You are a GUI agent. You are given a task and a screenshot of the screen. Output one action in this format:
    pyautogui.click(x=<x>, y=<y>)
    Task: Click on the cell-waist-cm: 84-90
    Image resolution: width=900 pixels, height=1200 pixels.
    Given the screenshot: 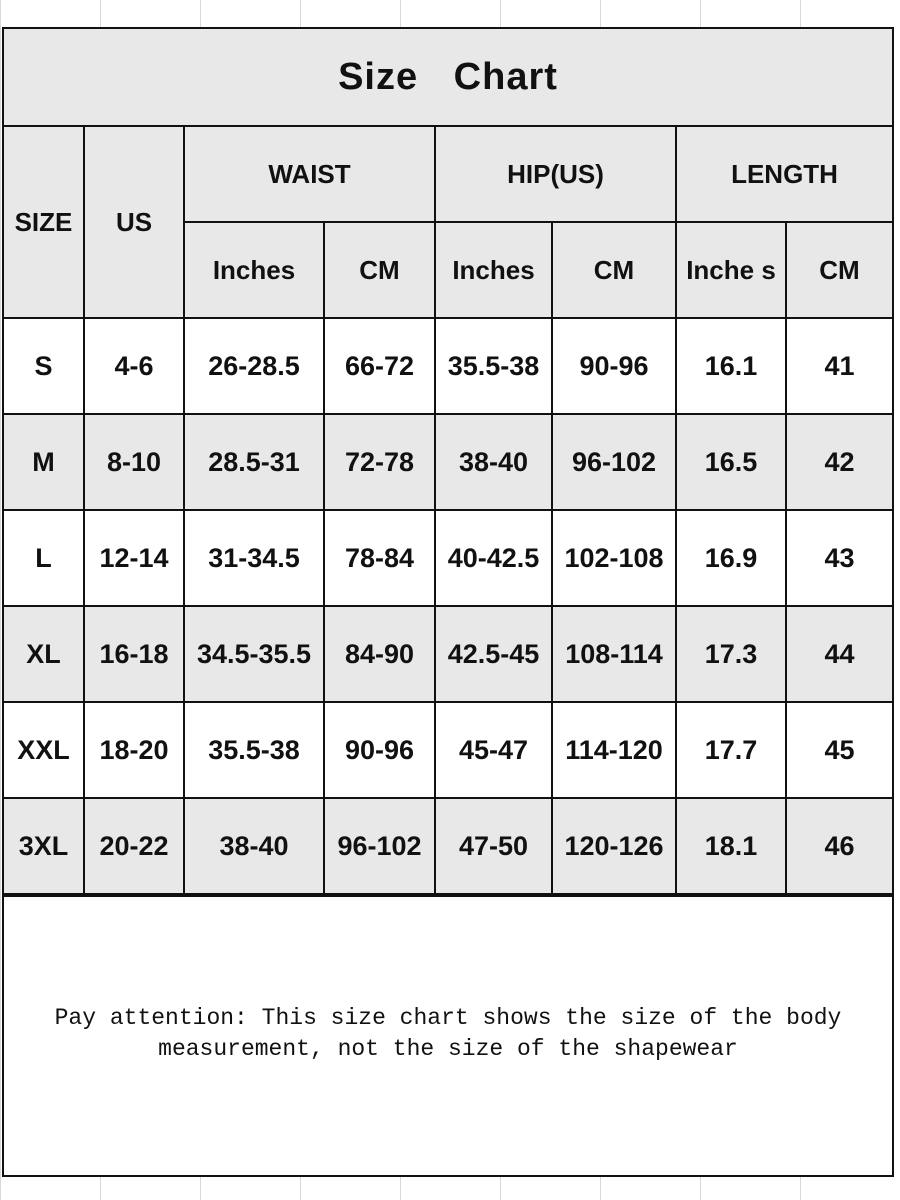 What is the action you would take?
    pyautogui.click(x=379, y=654)
    